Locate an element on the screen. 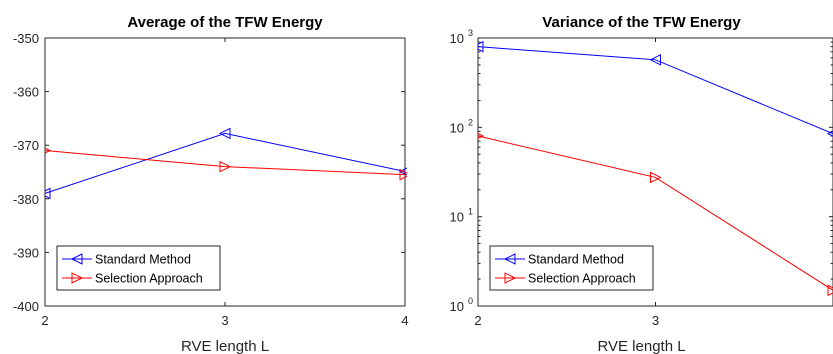 The width and height of the screenshot is (833, 354). y-tick-label: -360 is located at coordinates (26, 92).